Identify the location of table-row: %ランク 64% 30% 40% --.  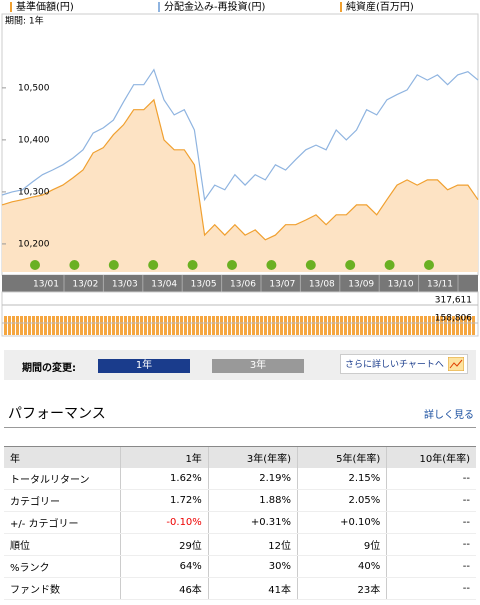
(240, 566).